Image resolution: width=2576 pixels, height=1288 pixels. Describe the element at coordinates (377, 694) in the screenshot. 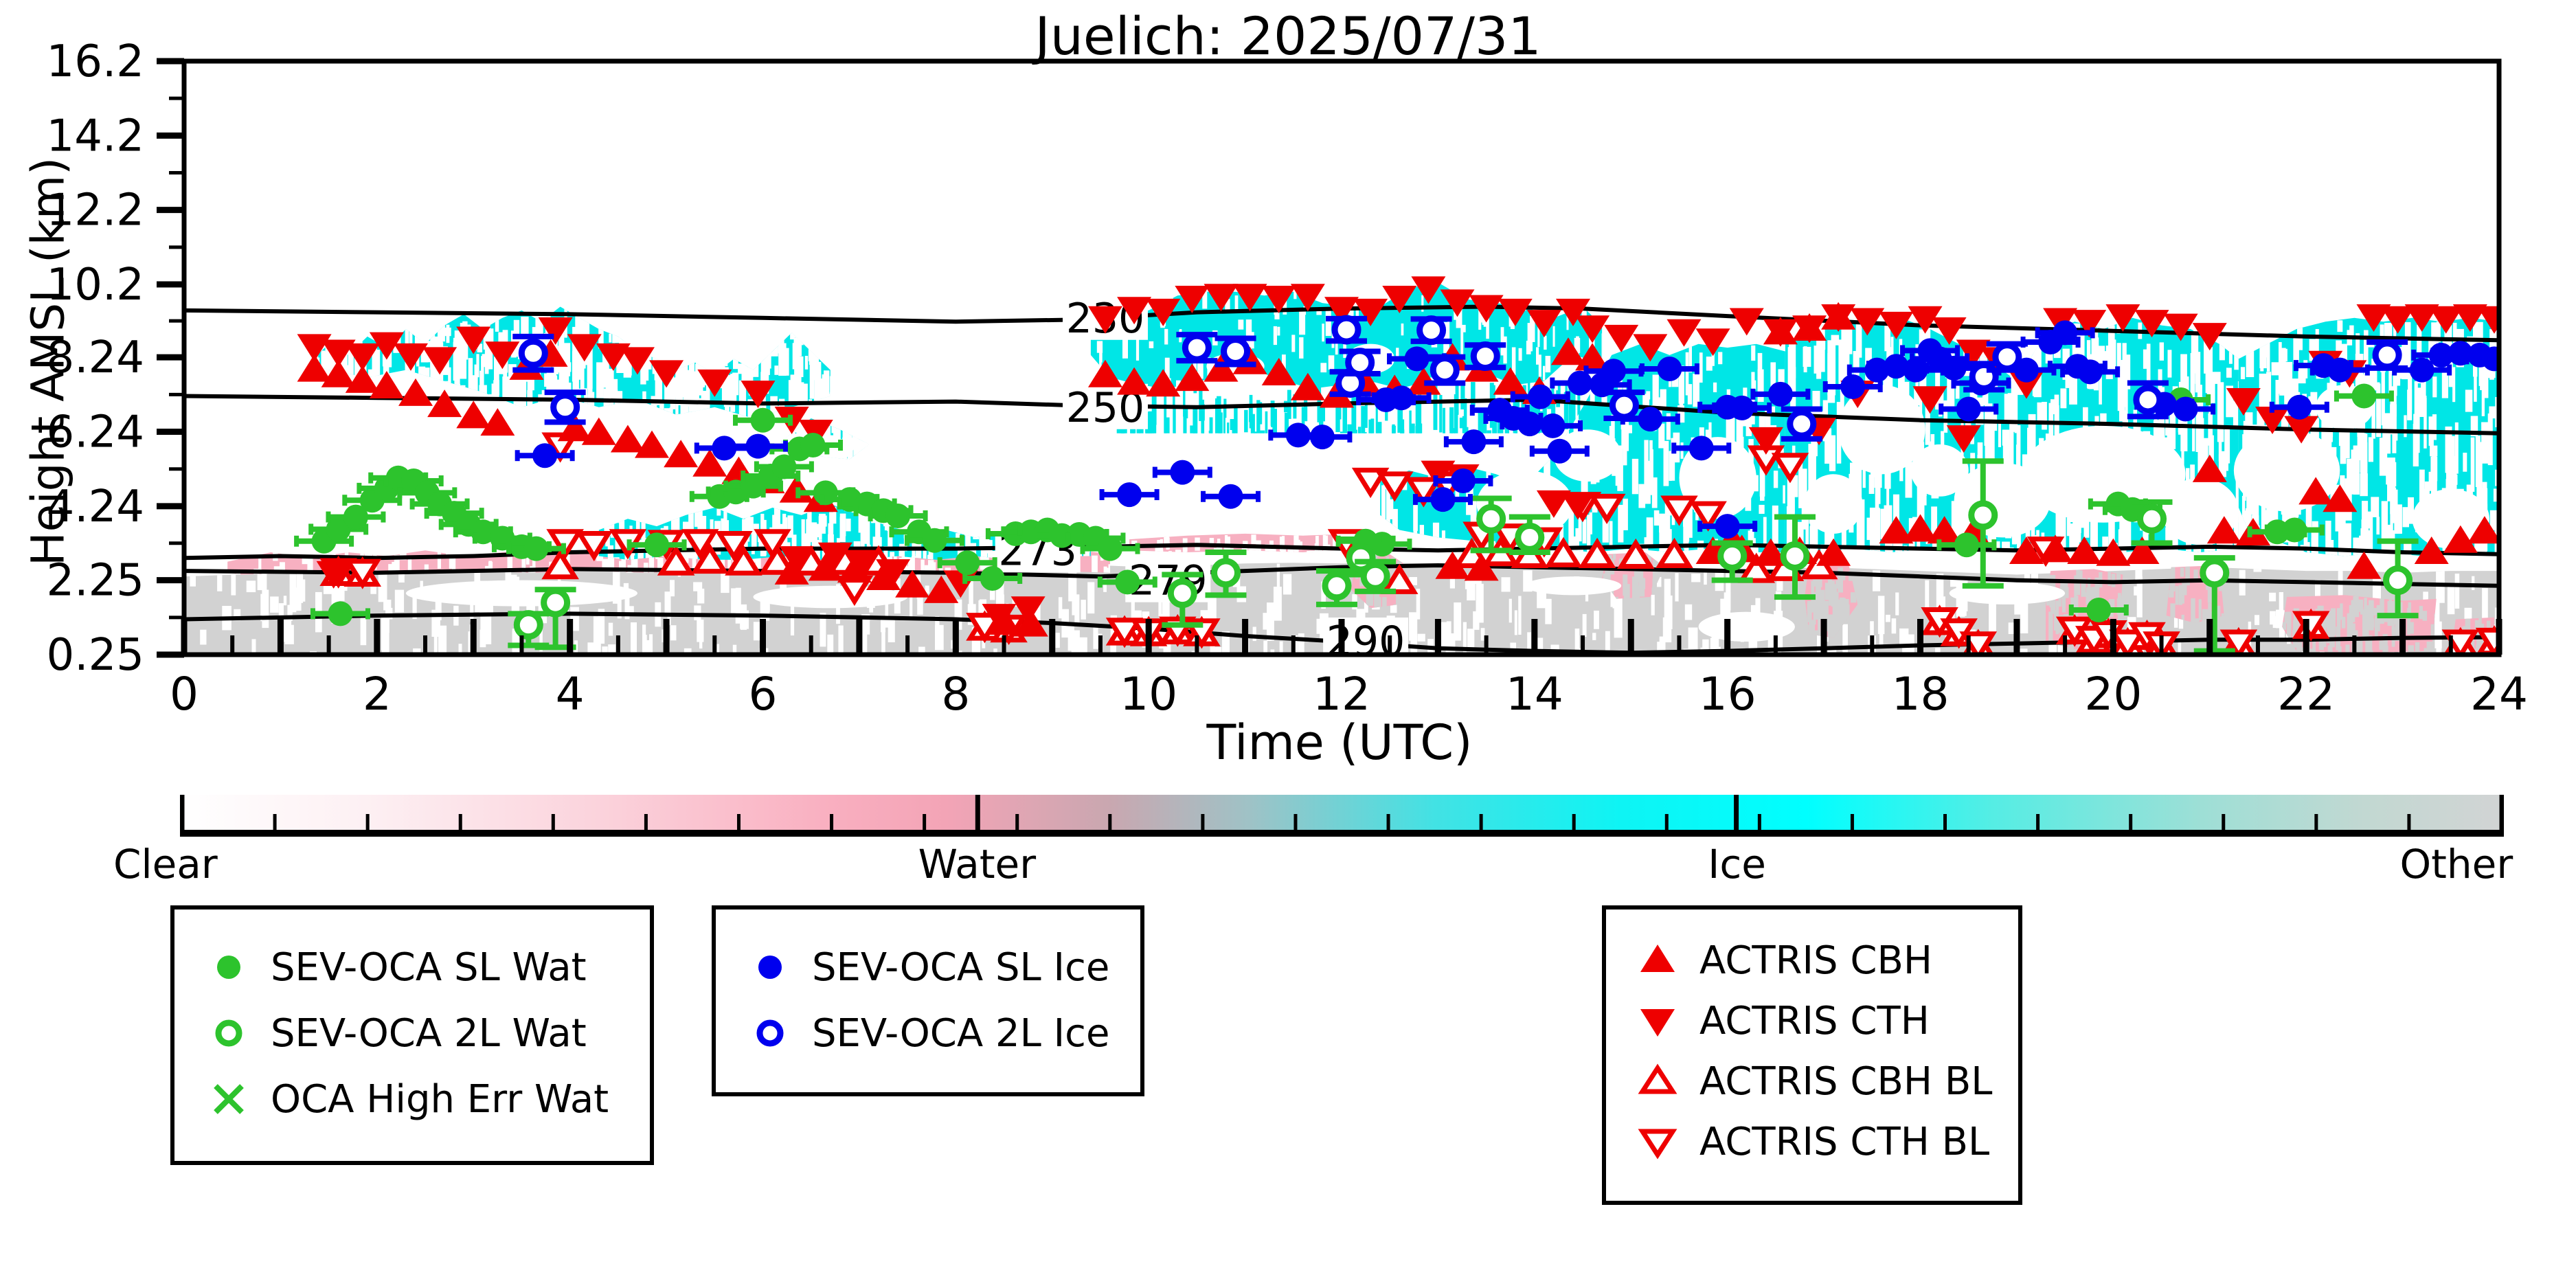

I see `svg-text: 2` at that location.